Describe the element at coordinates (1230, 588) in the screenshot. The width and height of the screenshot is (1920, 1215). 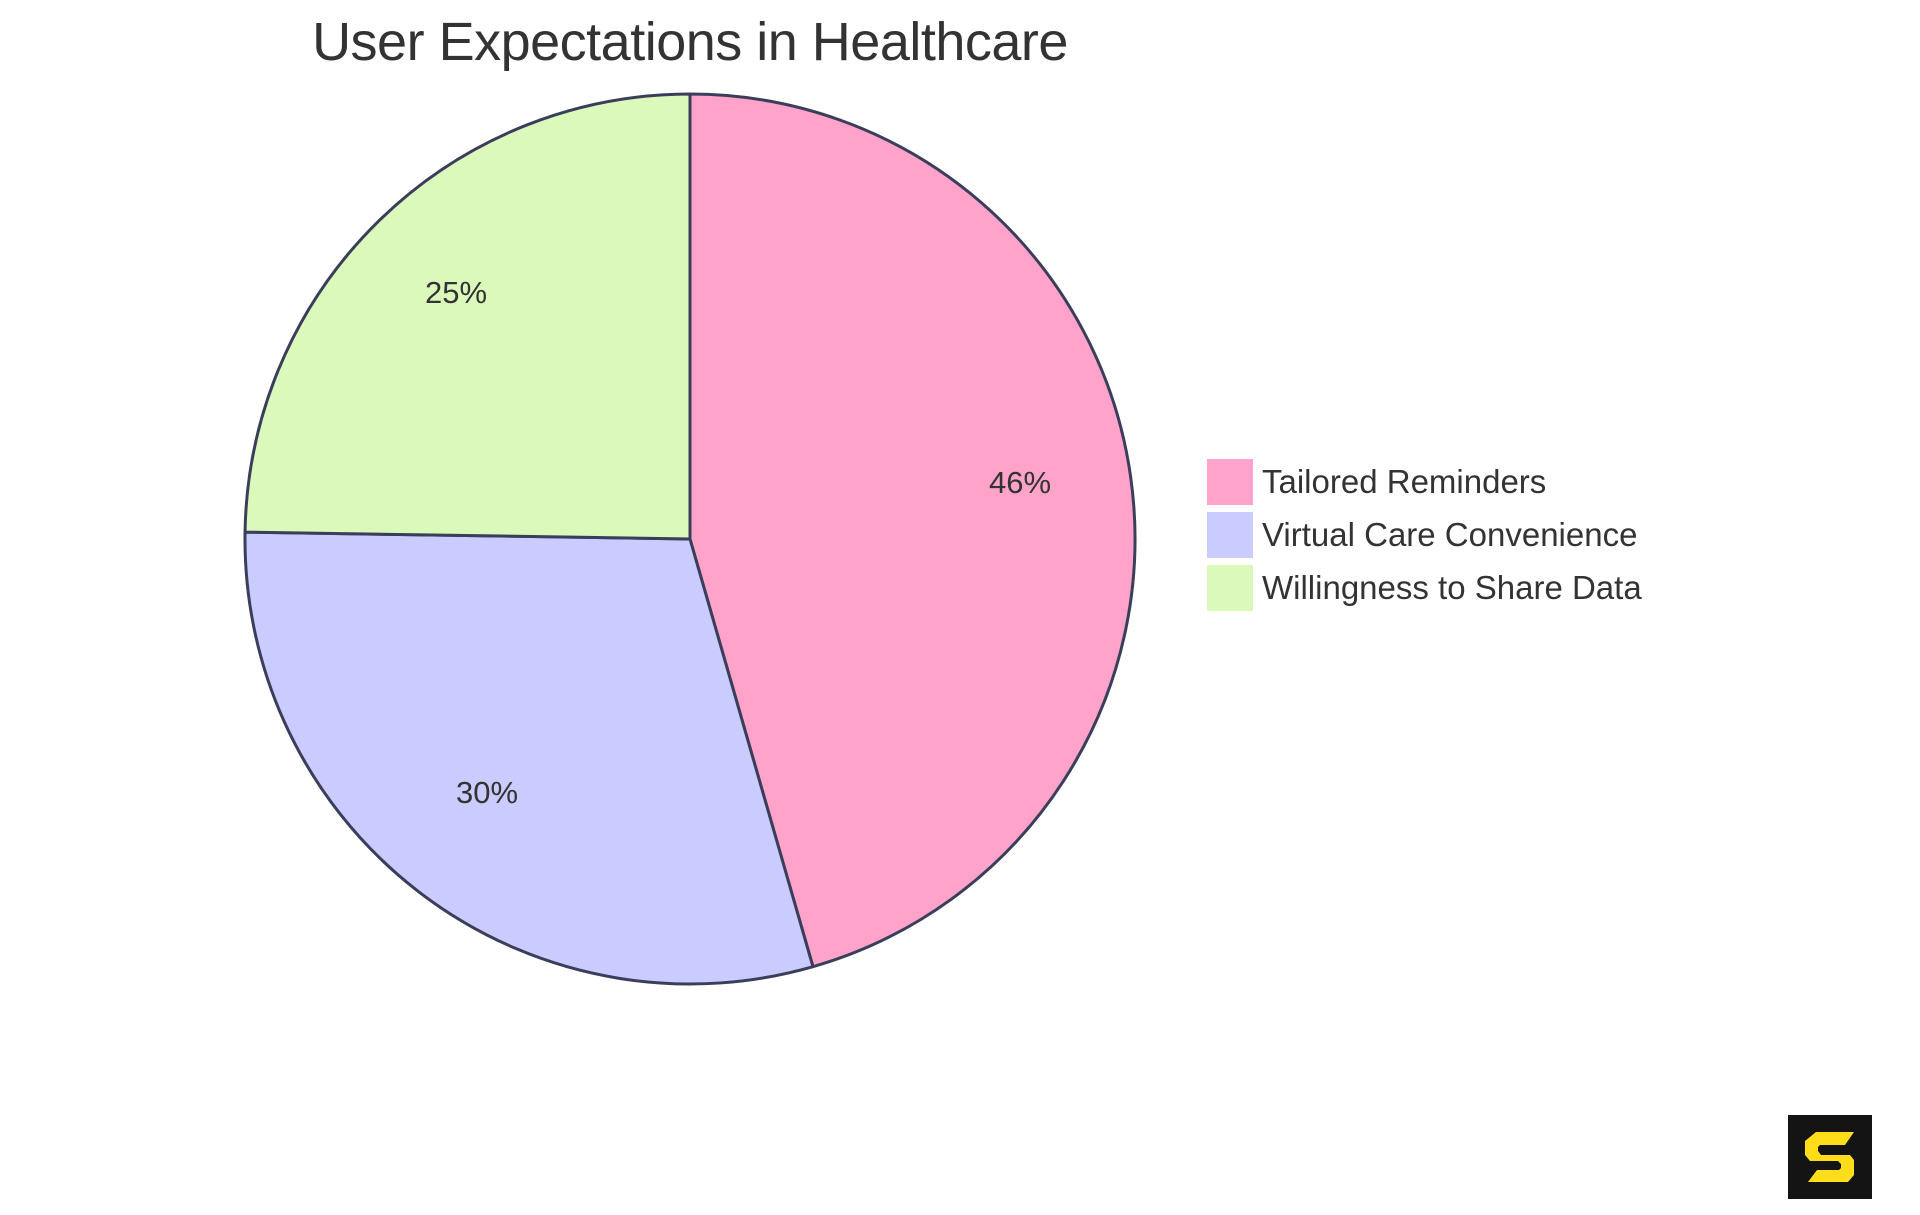
I see `legend-swatch-green` at that location.